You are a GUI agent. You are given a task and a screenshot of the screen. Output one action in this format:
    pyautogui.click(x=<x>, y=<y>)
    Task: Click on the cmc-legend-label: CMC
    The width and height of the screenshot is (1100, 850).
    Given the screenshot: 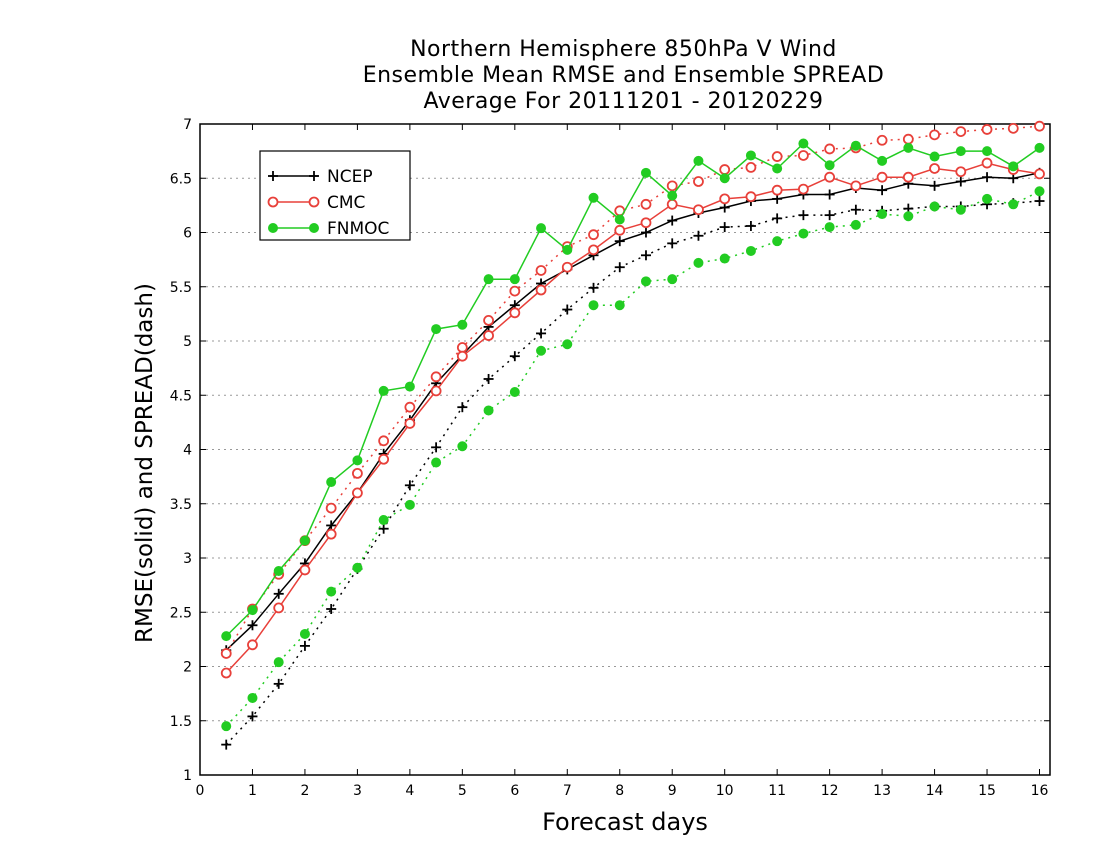 What is the action you would take?
    pyautogui.click(x=346, y=203)
    